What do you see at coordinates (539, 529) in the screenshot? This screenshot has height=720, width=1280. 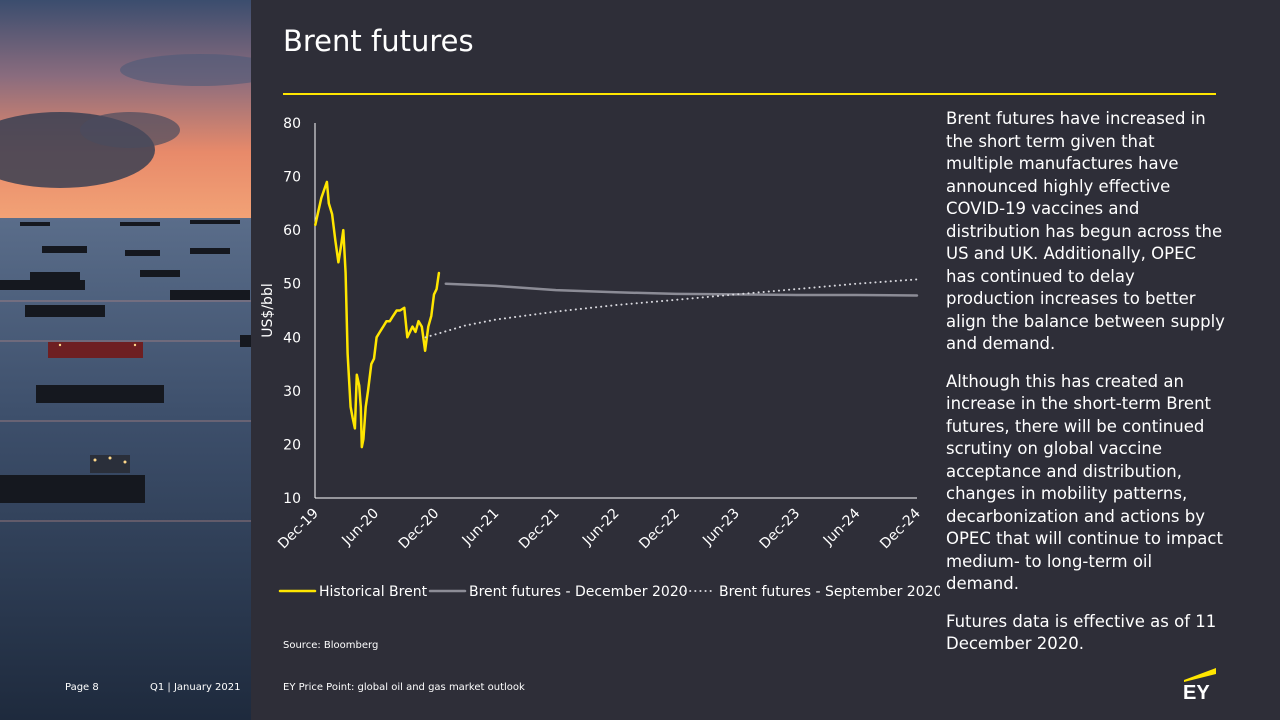 I see `x-tick-label: Dec-21` at bounding box center [539, 529].